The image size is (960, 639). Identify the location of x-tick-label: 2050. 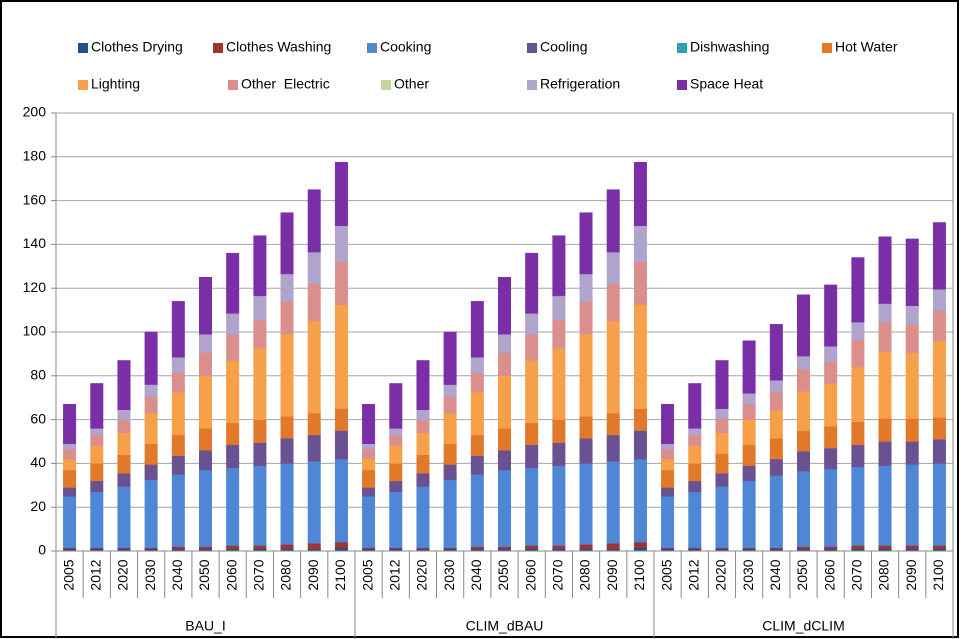
(503, 574).